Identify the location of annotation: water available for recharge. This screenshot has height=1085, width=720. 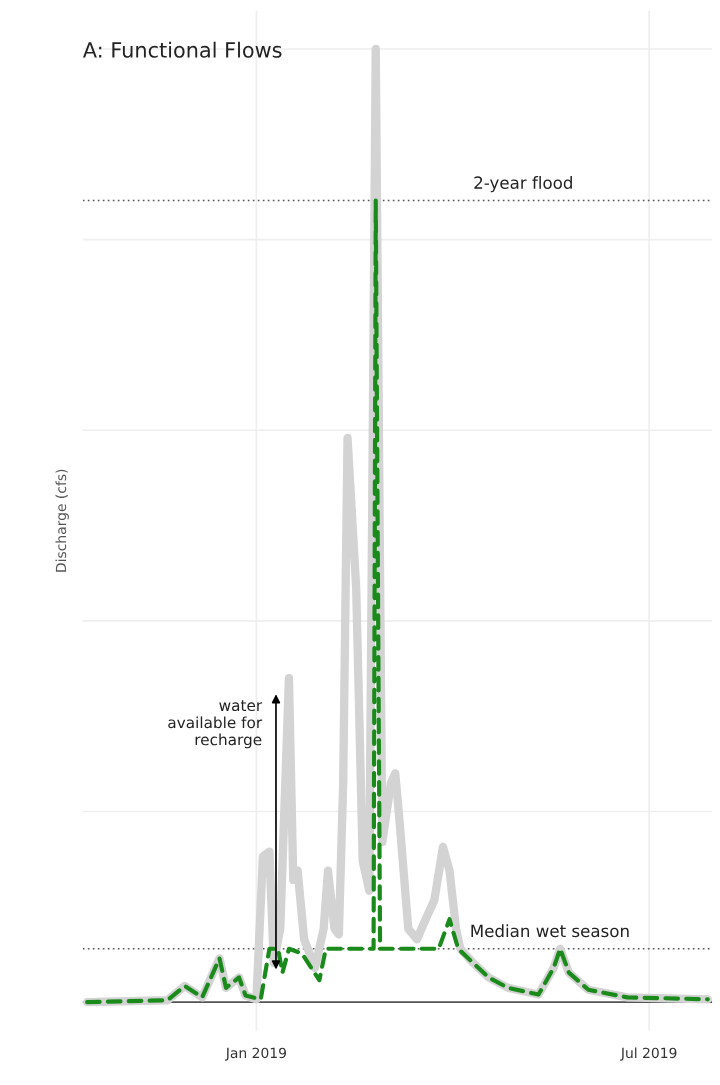
(215, 724).